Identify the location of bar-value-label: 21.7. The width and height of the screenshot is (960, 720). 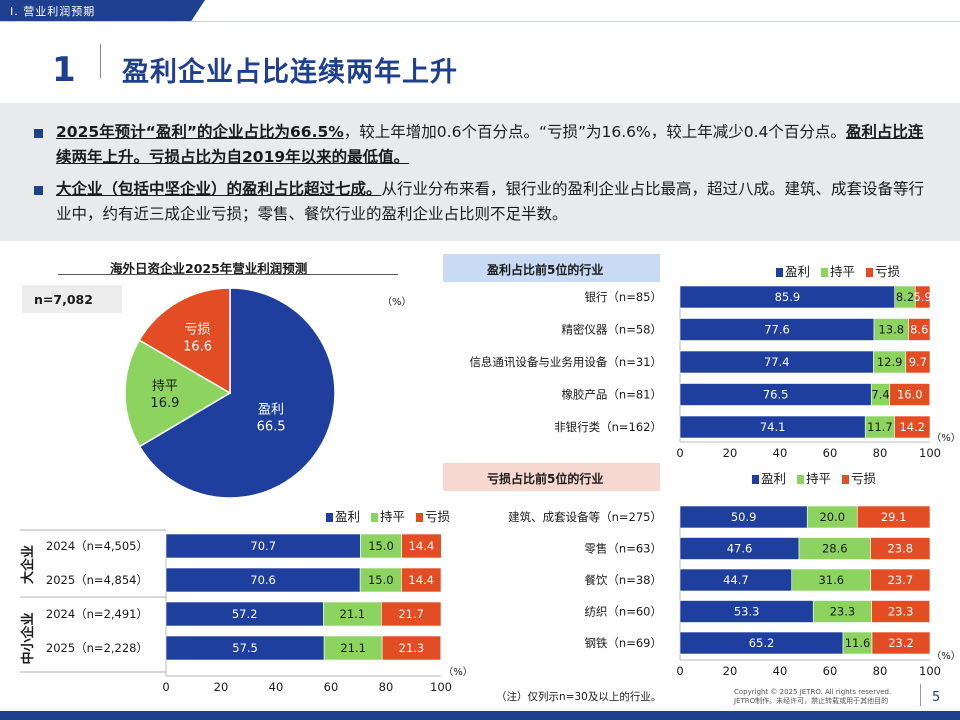
(411, 614).